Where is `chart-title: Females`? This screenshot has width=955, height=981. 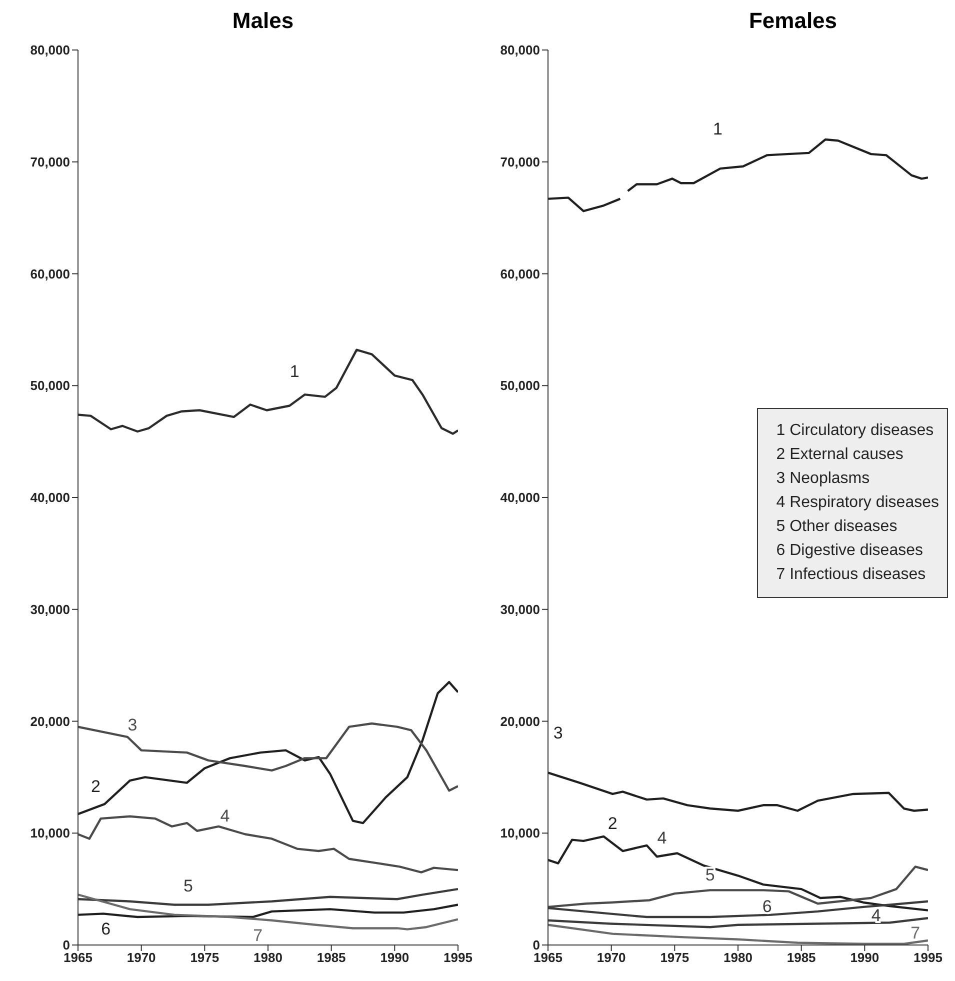
chart-title: Females is located at coordinates (793, 21).